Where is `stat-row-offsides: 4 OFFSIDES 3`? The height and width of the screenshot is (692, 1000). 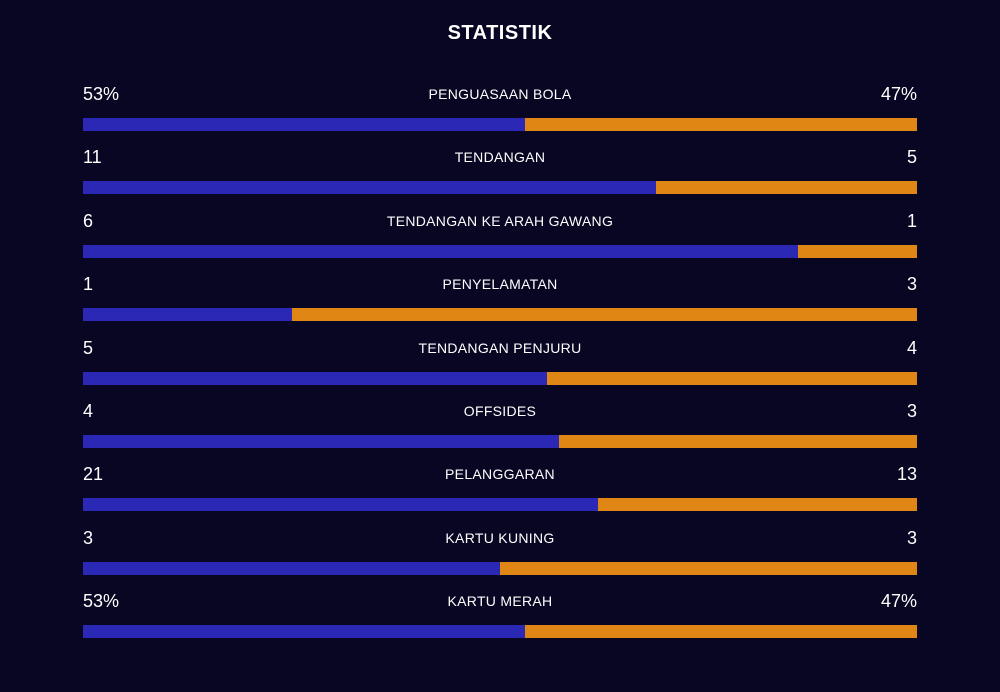
stat-row-offsides: 4 OFFSIDES 3 is located at coordinates (500, 424).